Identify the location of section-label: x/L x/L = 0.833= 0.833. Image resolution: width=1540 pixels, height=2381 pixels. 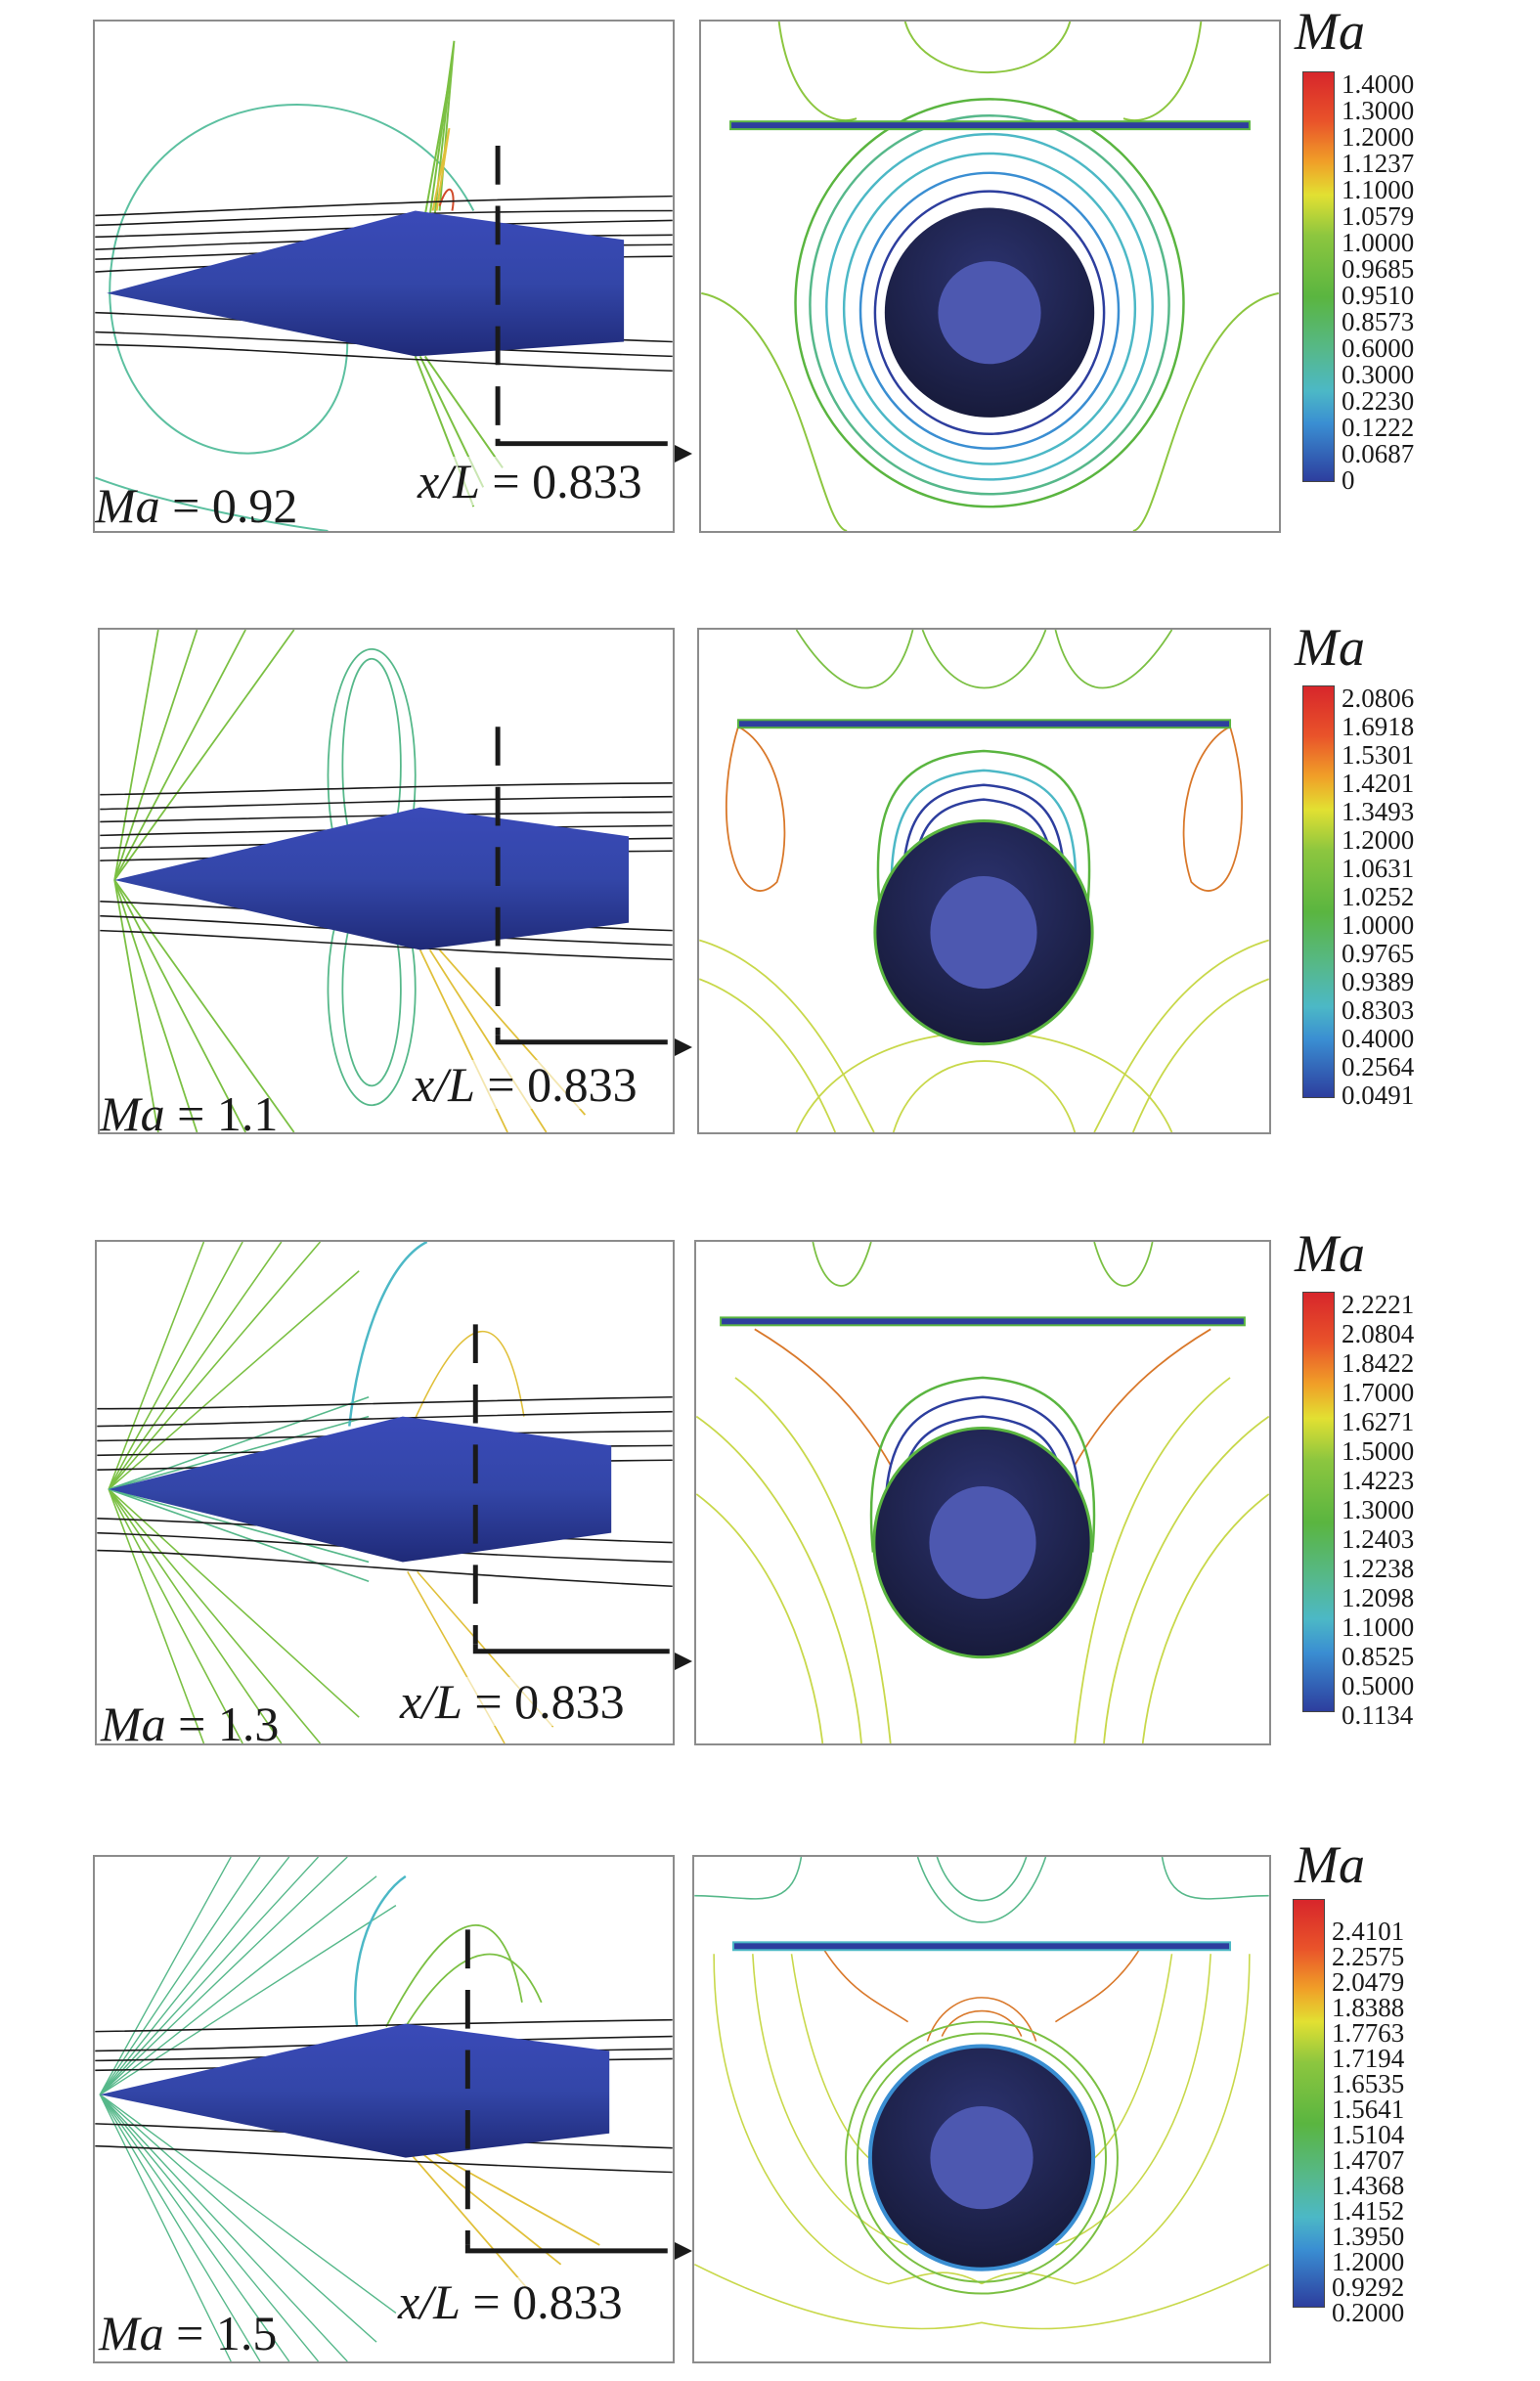
(530, 481).